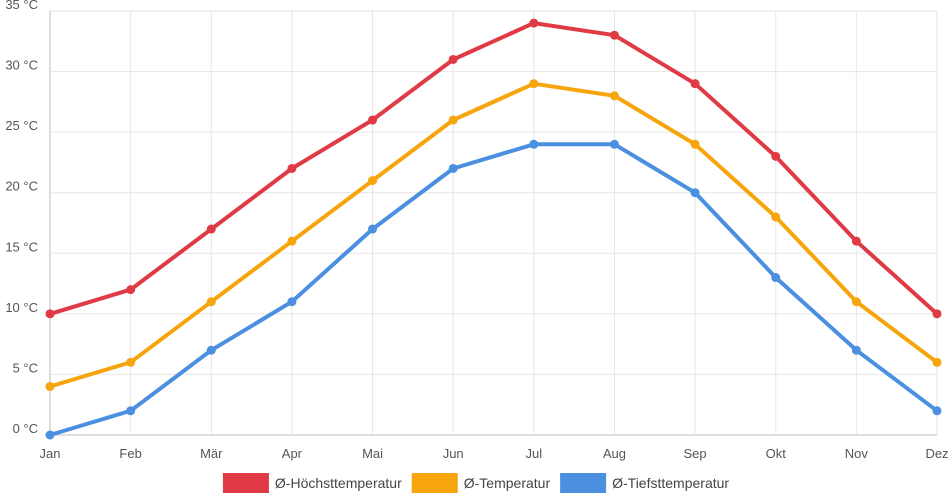 The image size is (952, 500). I want to click on y-tick-label: 30 °C, so click(21, 65).